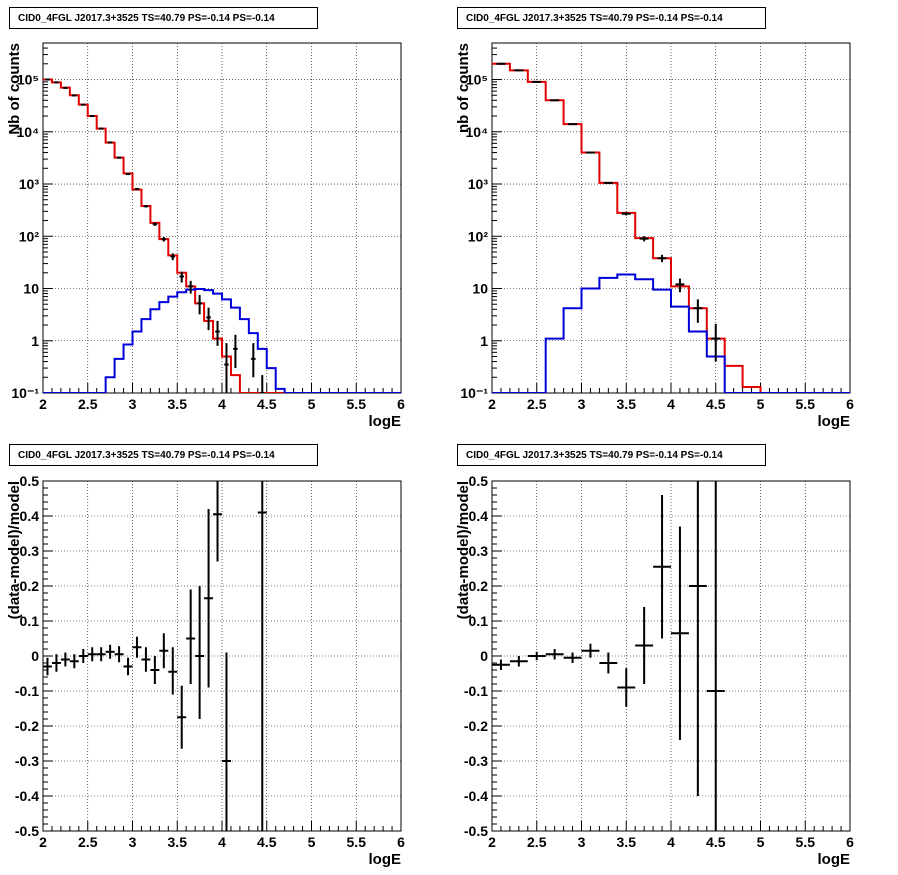  I want to click on y-axis-label: nb of counts, so click(463, 88).